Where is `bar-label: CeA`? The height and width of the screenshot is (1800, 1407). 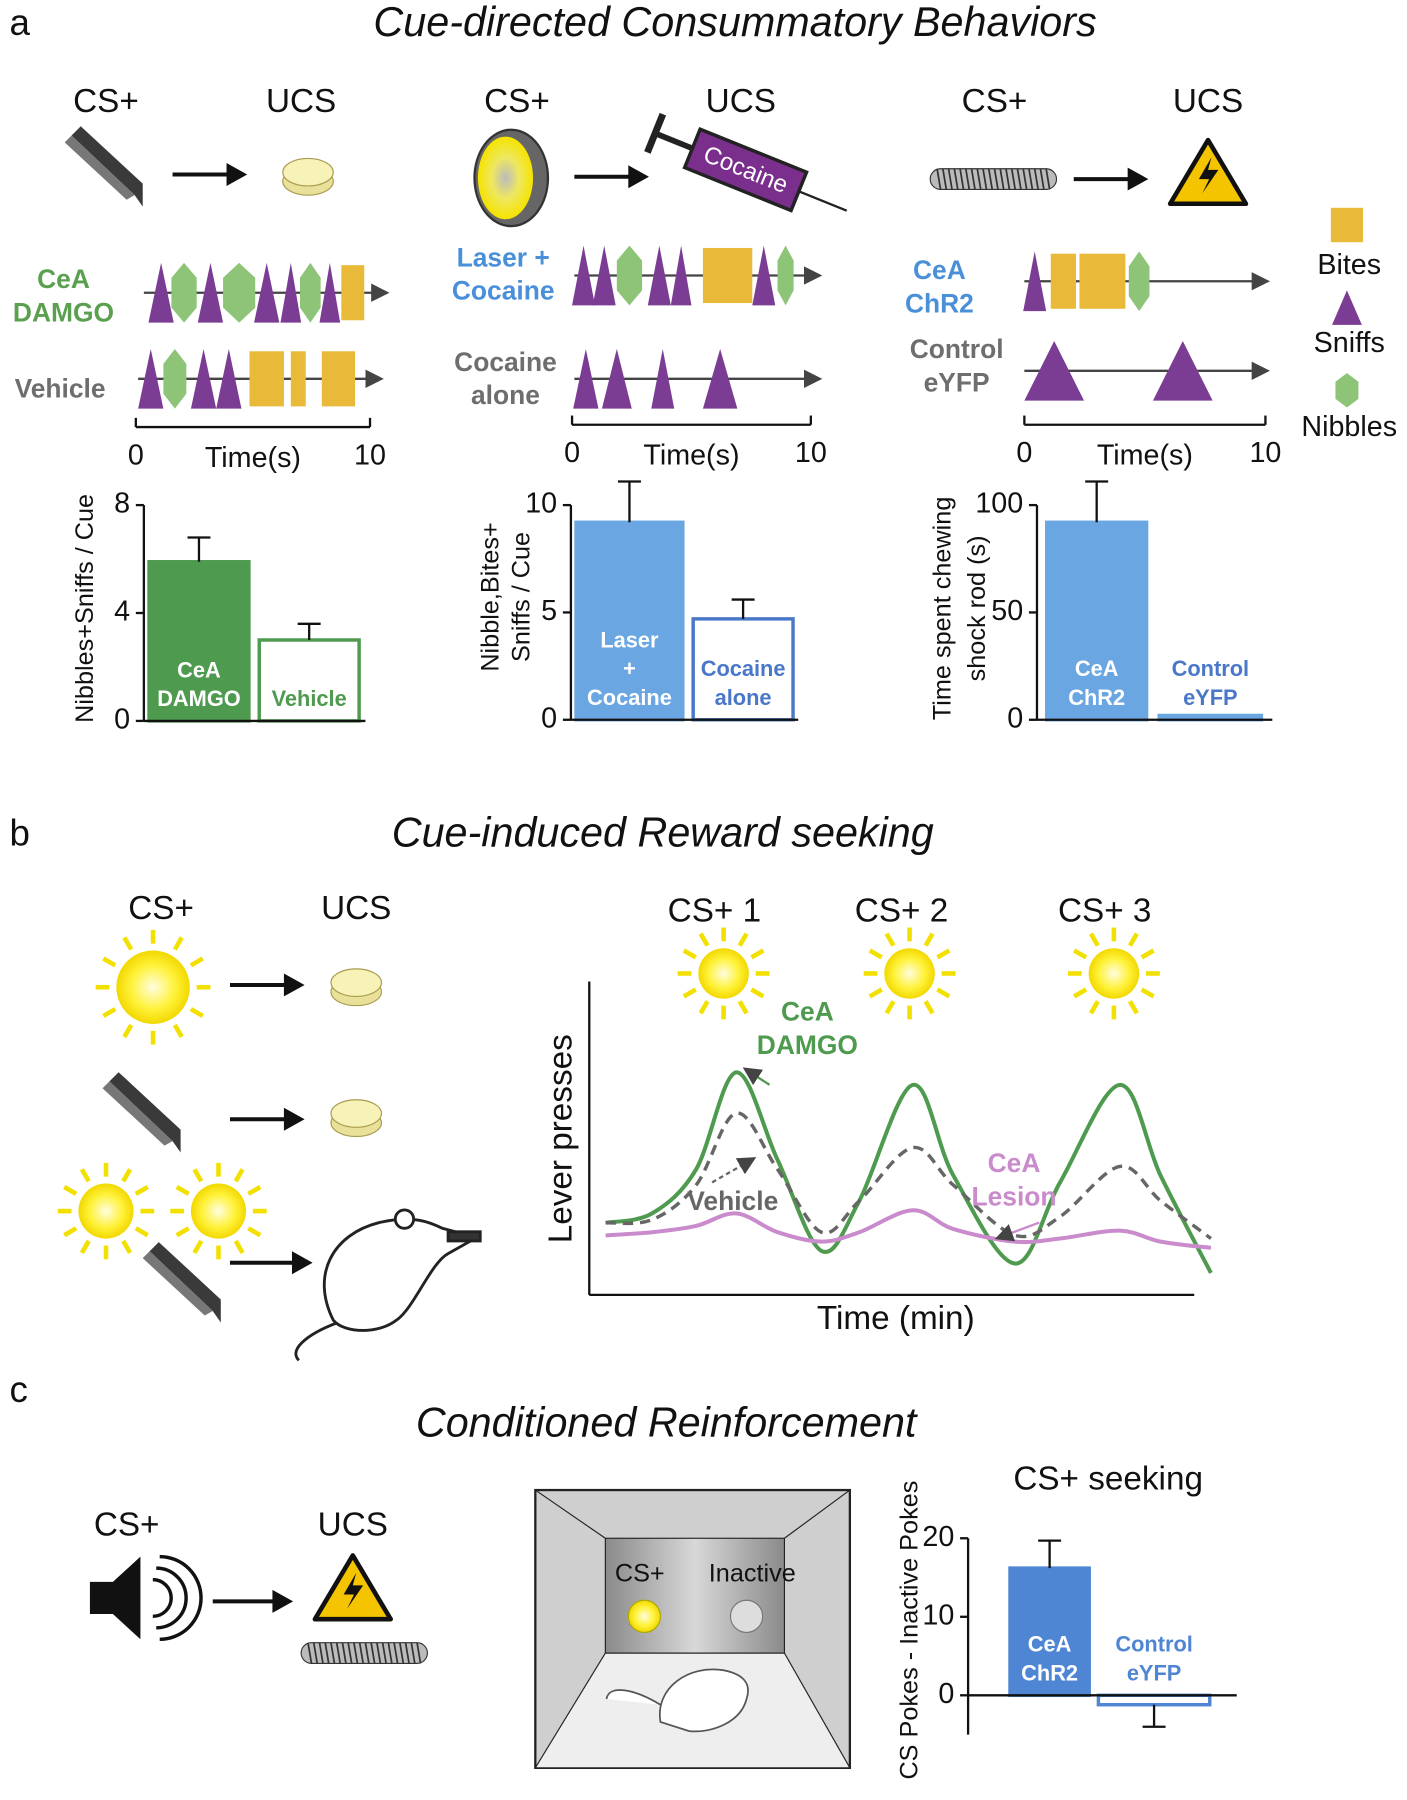 bar-label: CeA is located at coordinates (1097, 668).